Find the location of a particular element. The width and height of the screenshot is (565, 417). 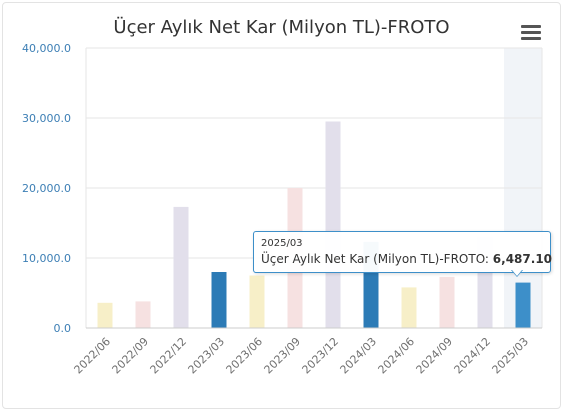

chart-title: Üçer Aylık Net Kar (Milyon TL)-FROTO is located at coordinates (281, 27).